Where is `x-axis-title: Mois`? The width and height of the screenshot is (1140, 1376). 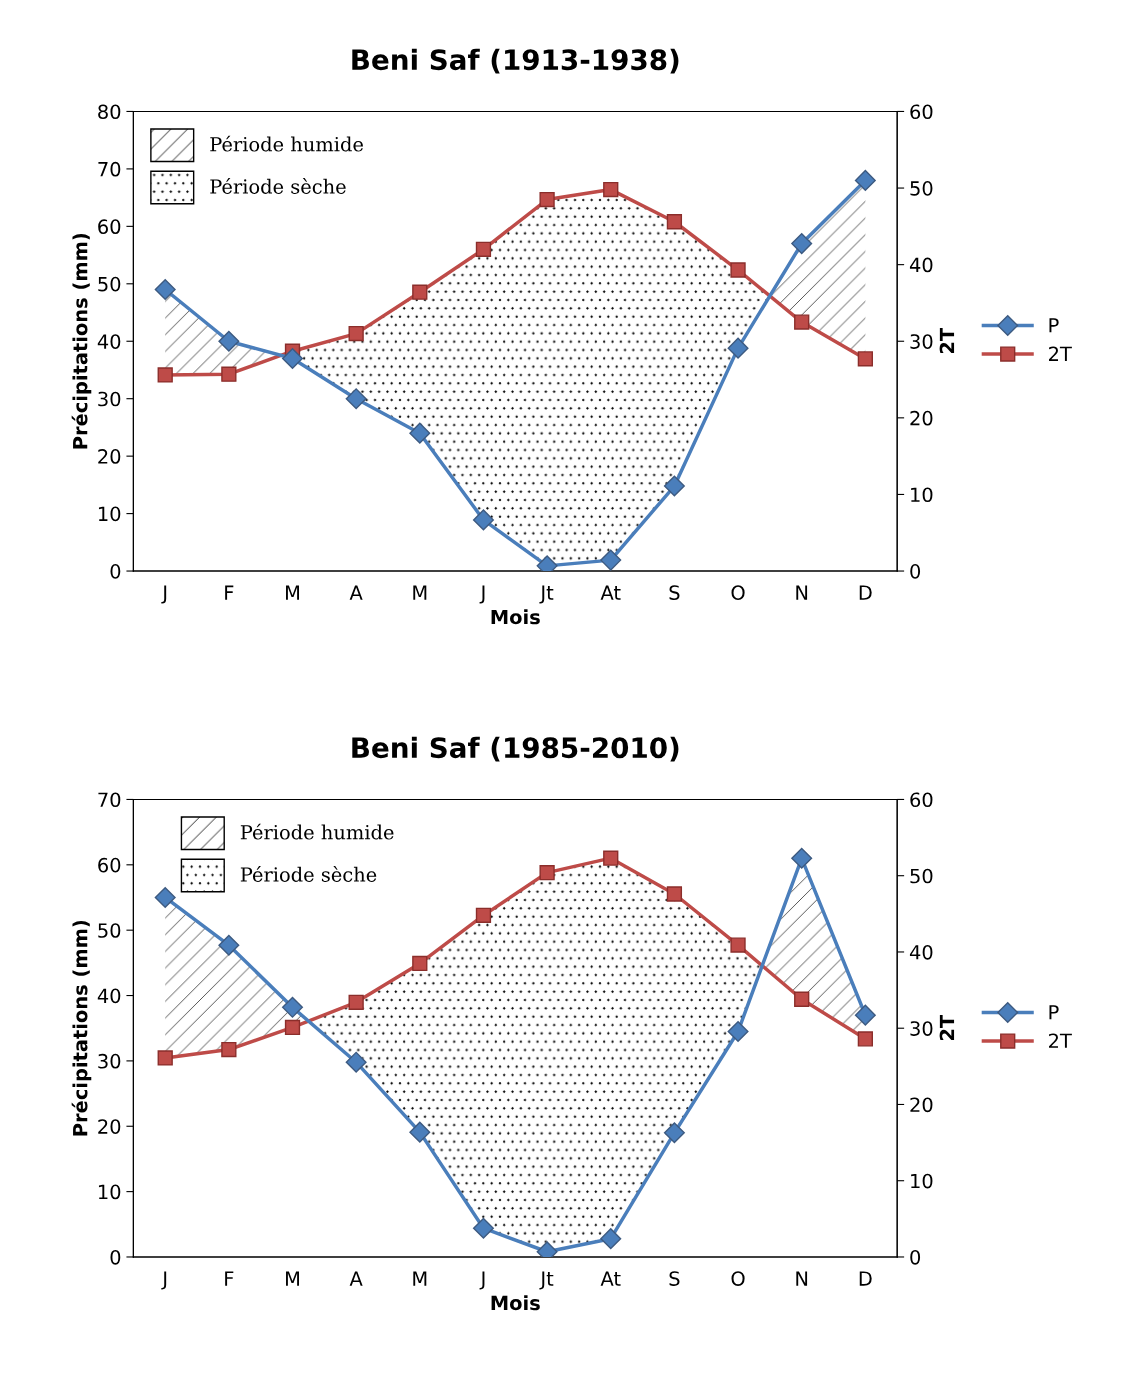 x-axis-title: Mois is located at coordinates (515, 1303).